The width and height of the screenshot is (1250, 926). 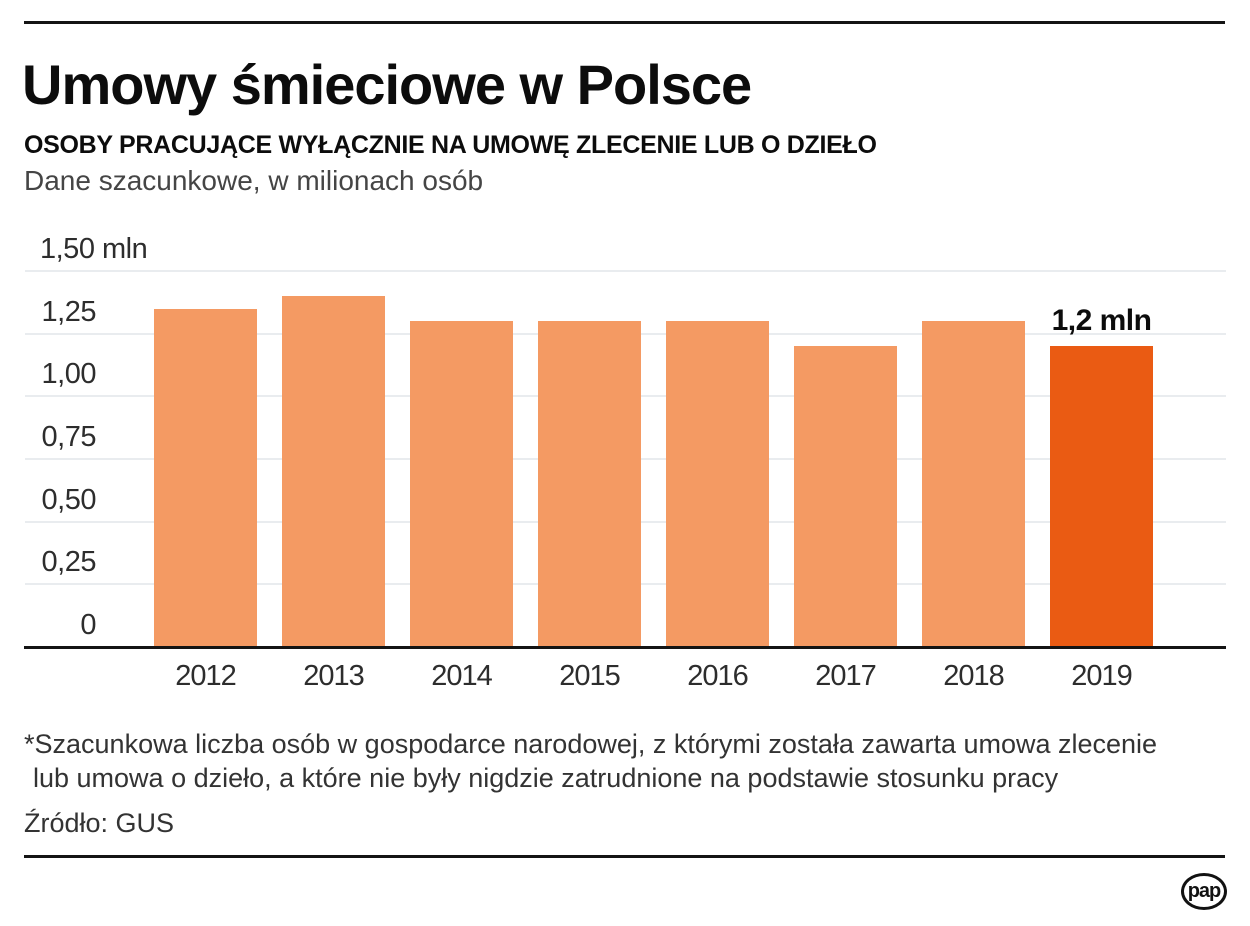 I want to click on x-axis-label-2019: 2019, so click(x=1102, y=676).